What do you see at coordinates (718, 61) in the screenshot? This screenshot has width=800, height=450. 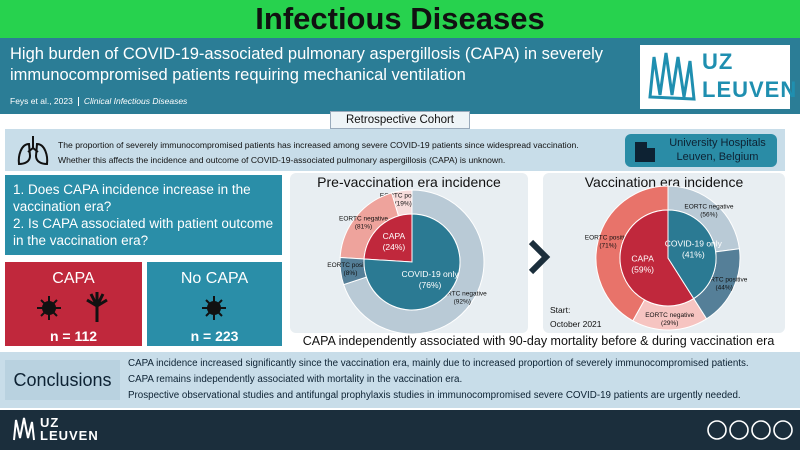 I see `logo-text: UZ` at bounding box center [718, 61].